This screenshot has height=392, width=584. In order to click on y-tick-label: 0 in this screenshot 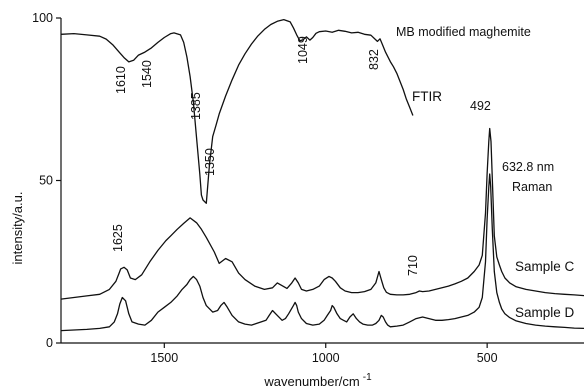, I will do `click(49, 343)`.